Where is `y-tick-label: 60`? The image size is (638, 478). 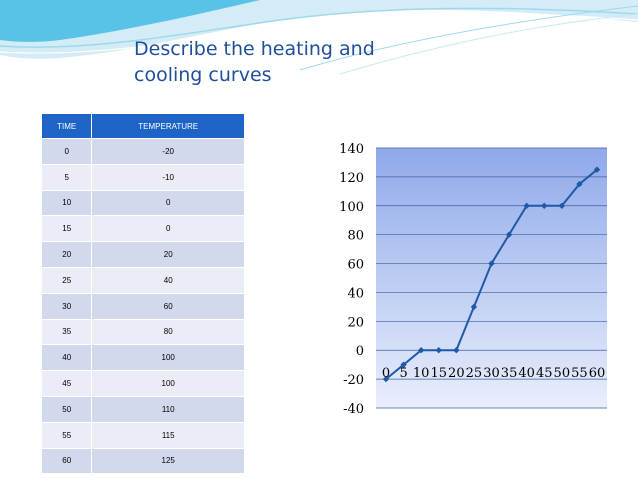
y-tick-label: 60 is located at coordinates (355, 265).